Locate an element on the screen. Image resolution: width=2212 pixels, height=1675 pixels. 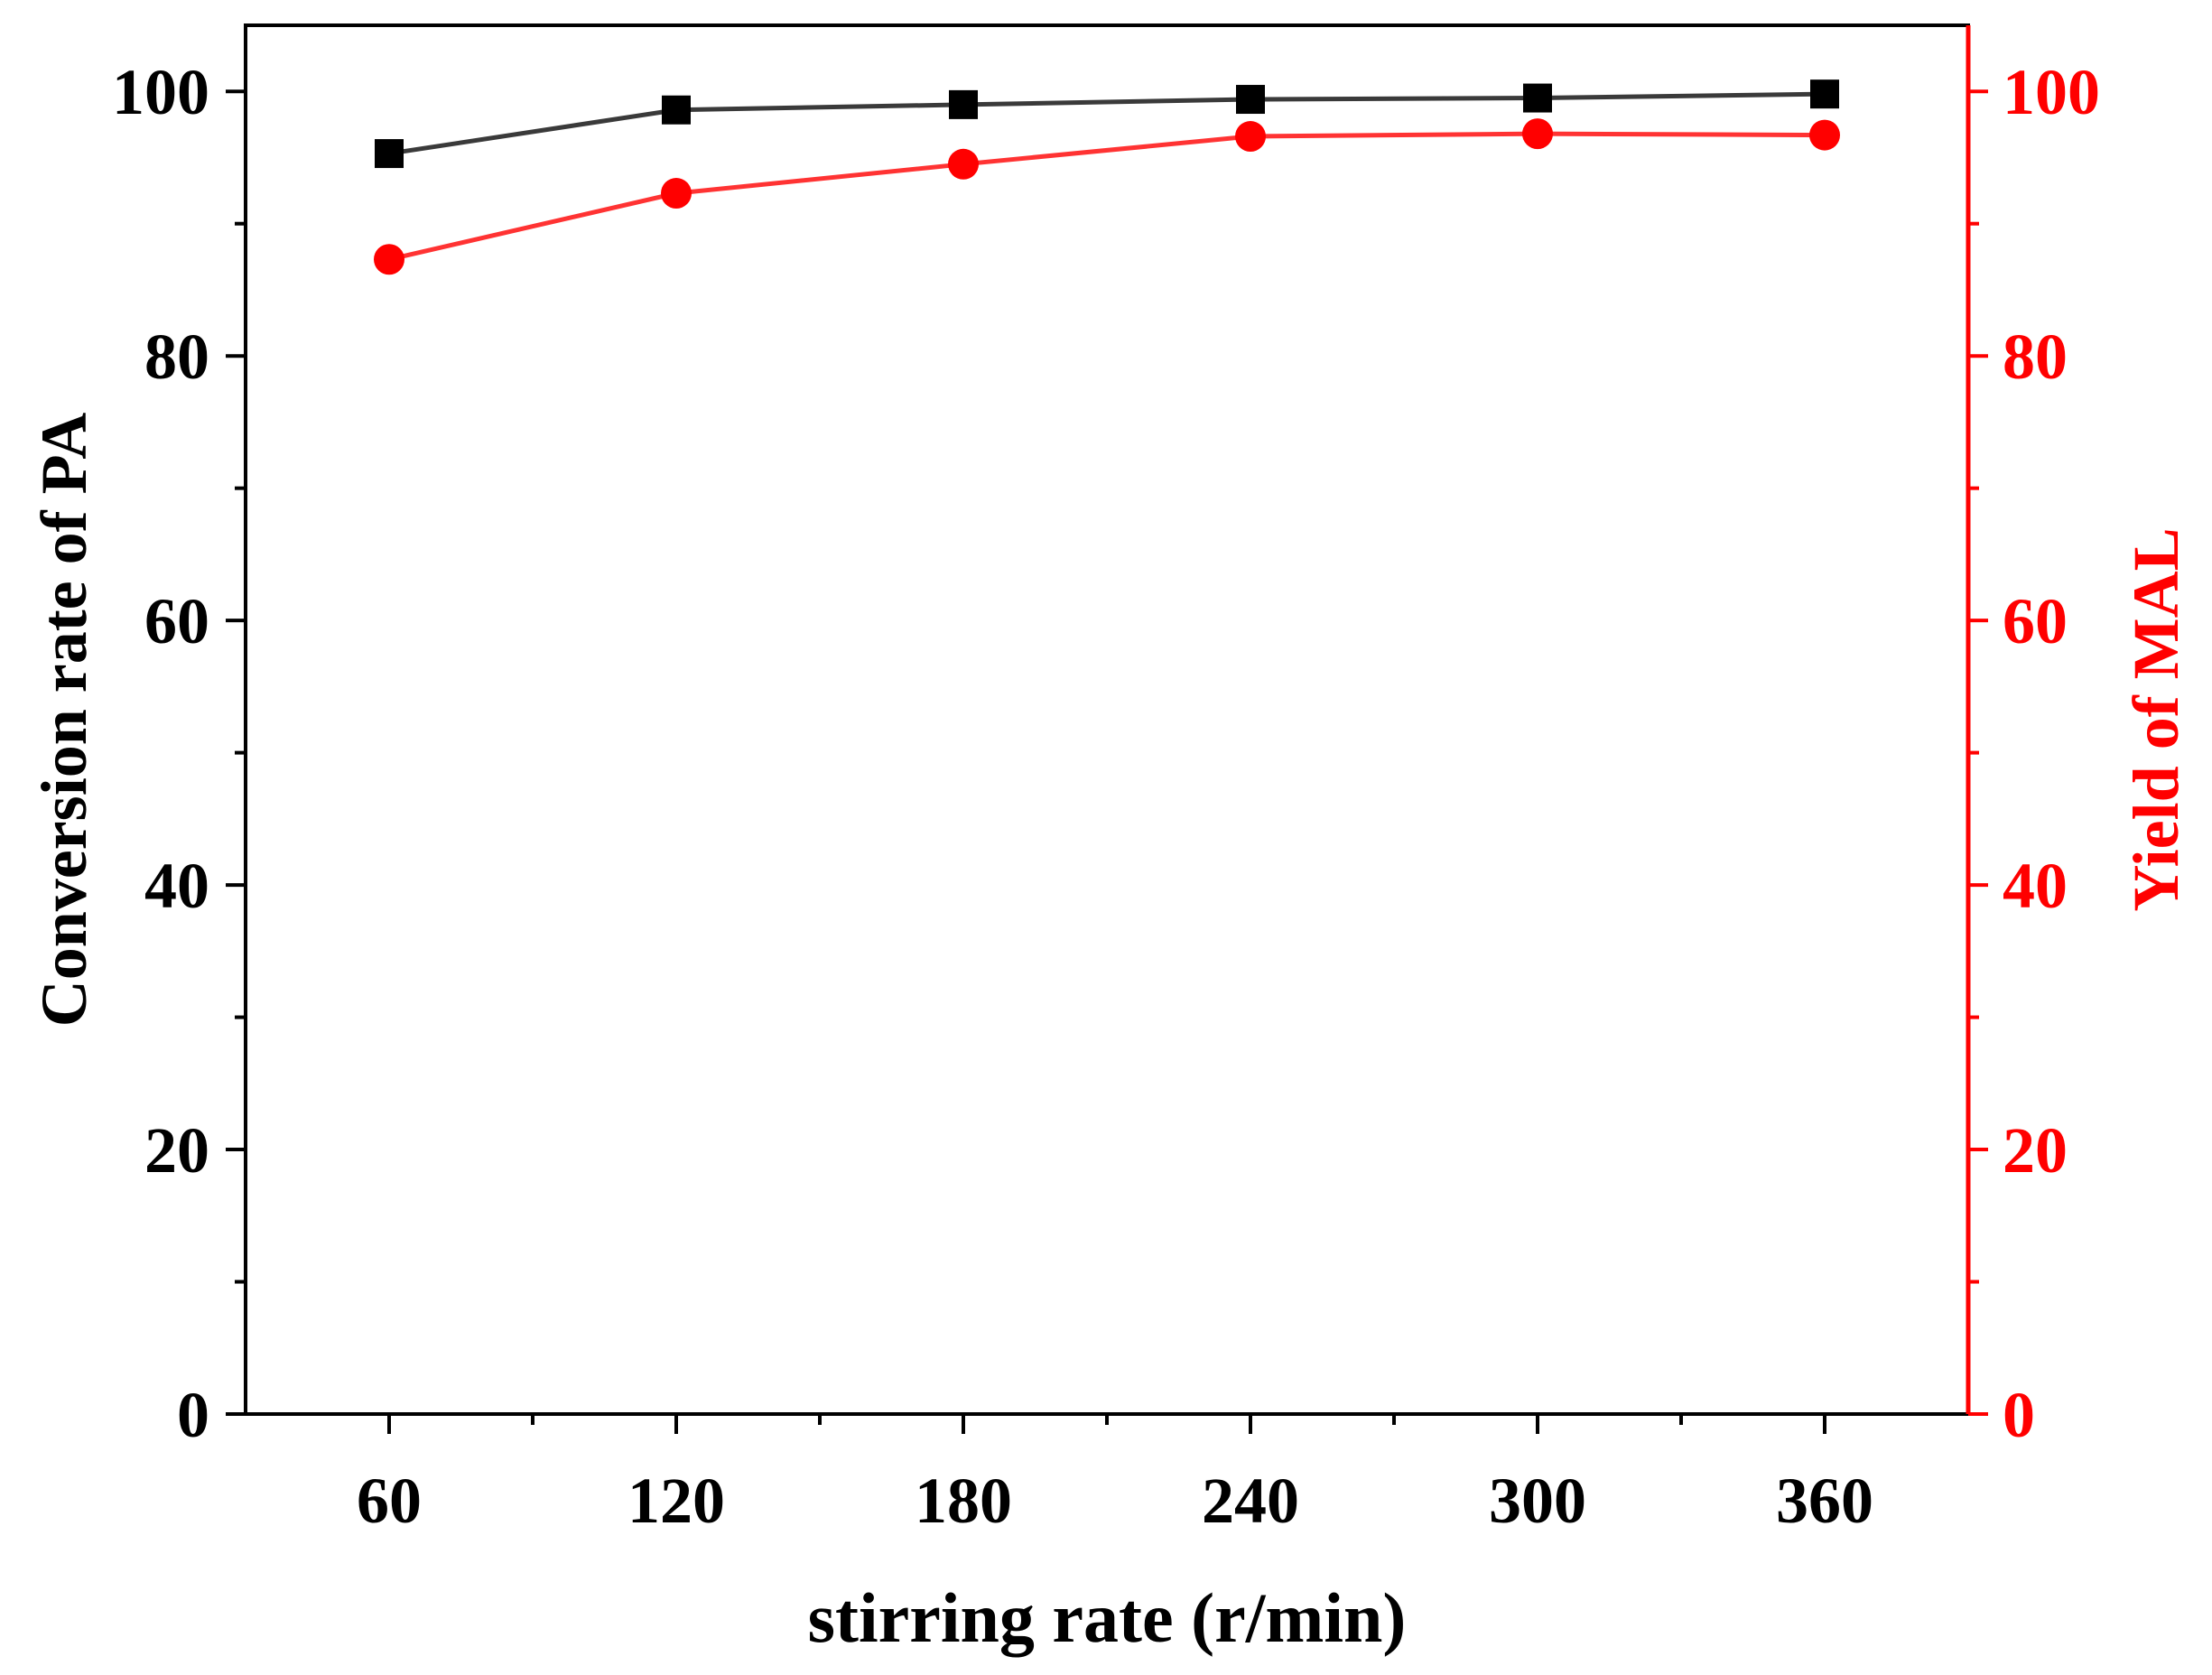
y-right-tick-label: 80 is located at coordinates (2035, 357).